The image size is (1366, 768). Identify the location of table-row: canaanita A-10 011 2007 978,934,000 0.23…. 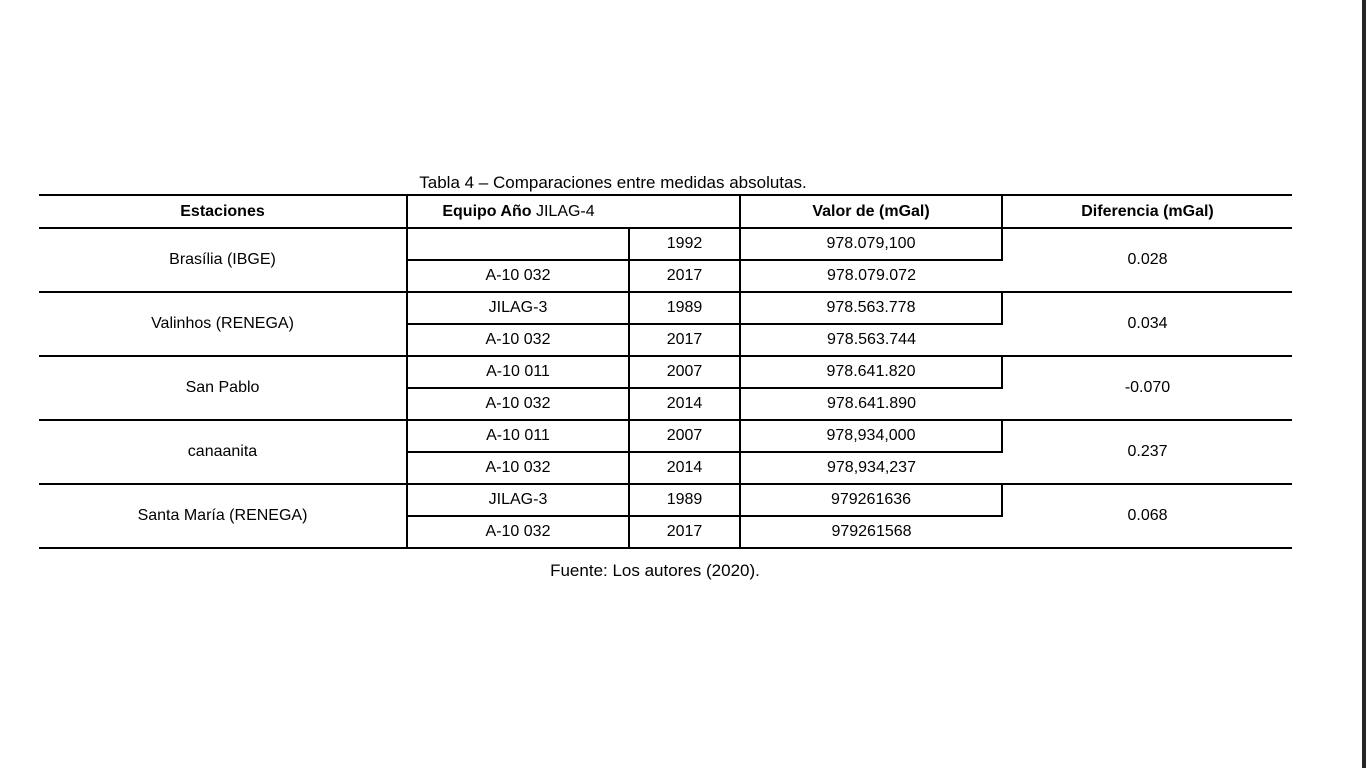
(665, 452).